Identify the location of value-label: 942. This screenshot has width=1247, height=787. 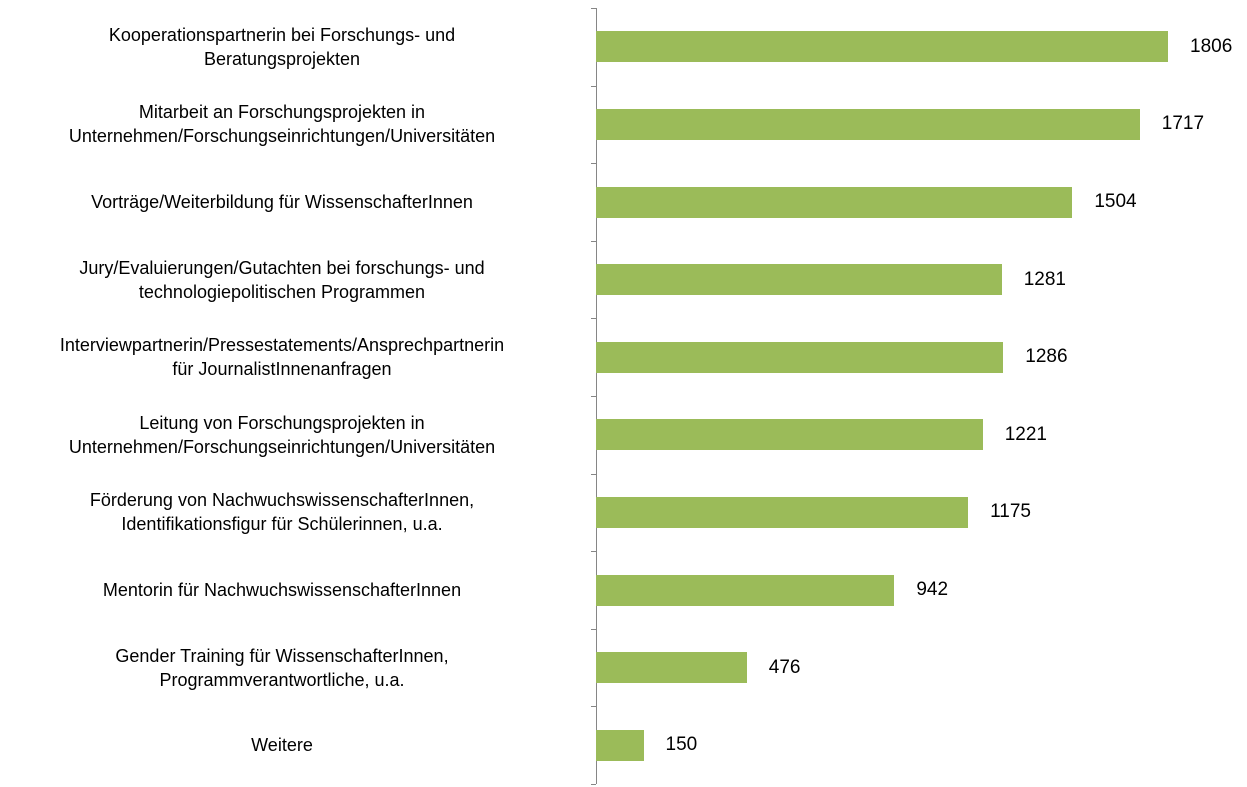
(932, 589).